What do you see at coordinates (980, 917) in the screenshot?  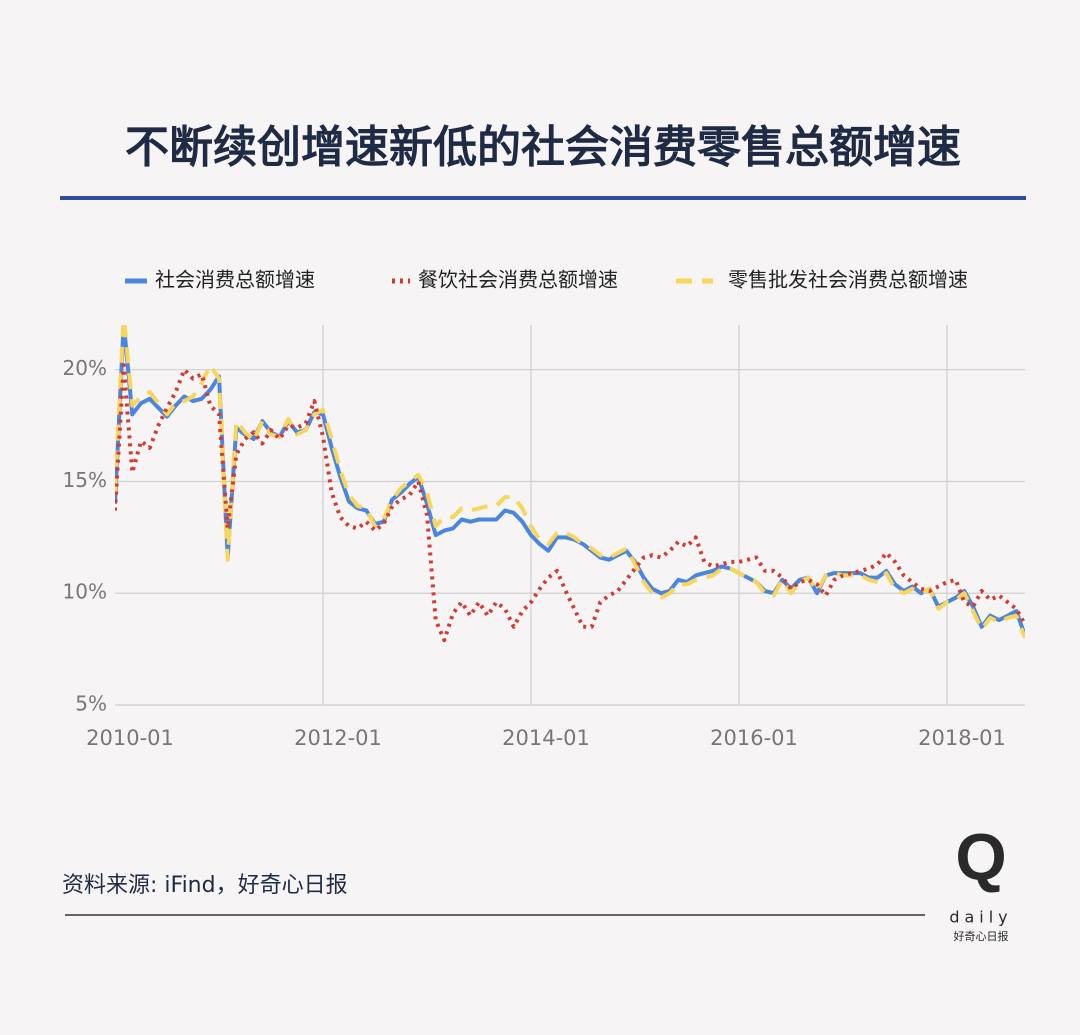 I see `logo-word: daily` at bounding box center [980, 917].